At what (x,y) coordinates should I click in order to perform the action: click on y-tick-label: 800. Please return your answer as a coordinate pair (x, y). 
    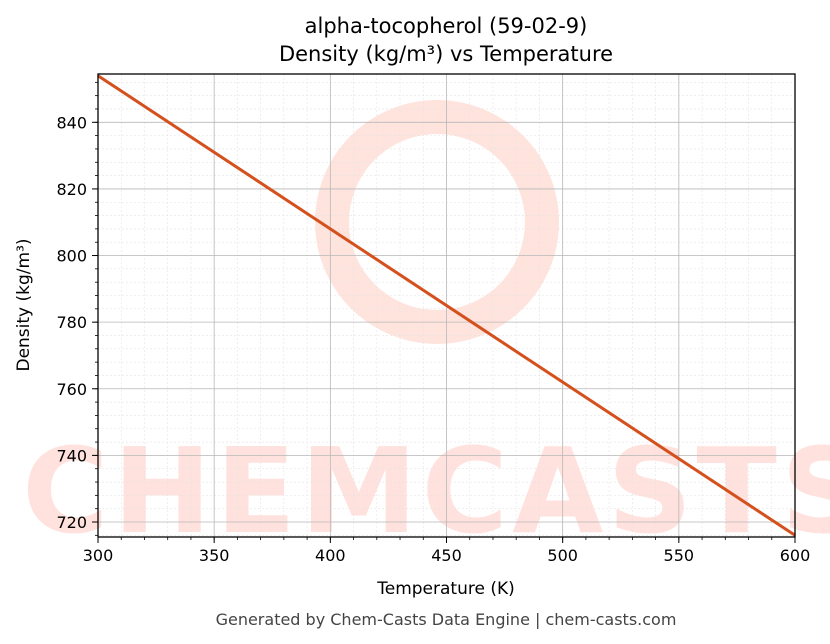
    Looking at the image, I should click on (71, 256).